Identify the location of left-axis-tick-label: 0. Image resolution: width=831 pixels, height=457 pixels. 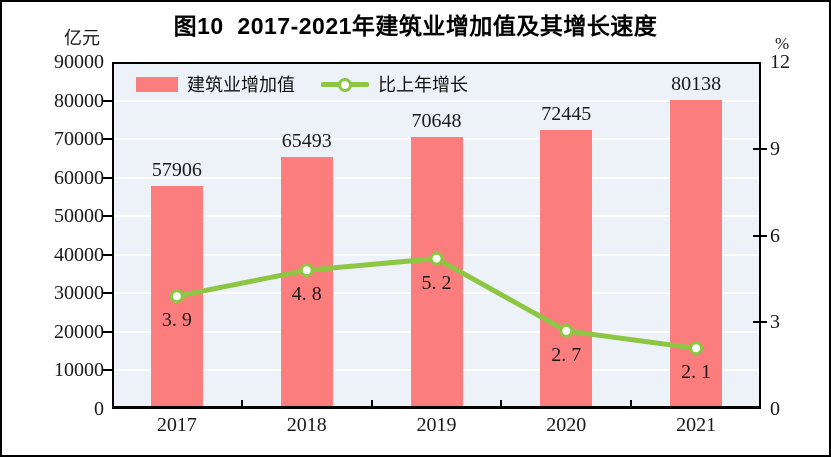
(99, 409).